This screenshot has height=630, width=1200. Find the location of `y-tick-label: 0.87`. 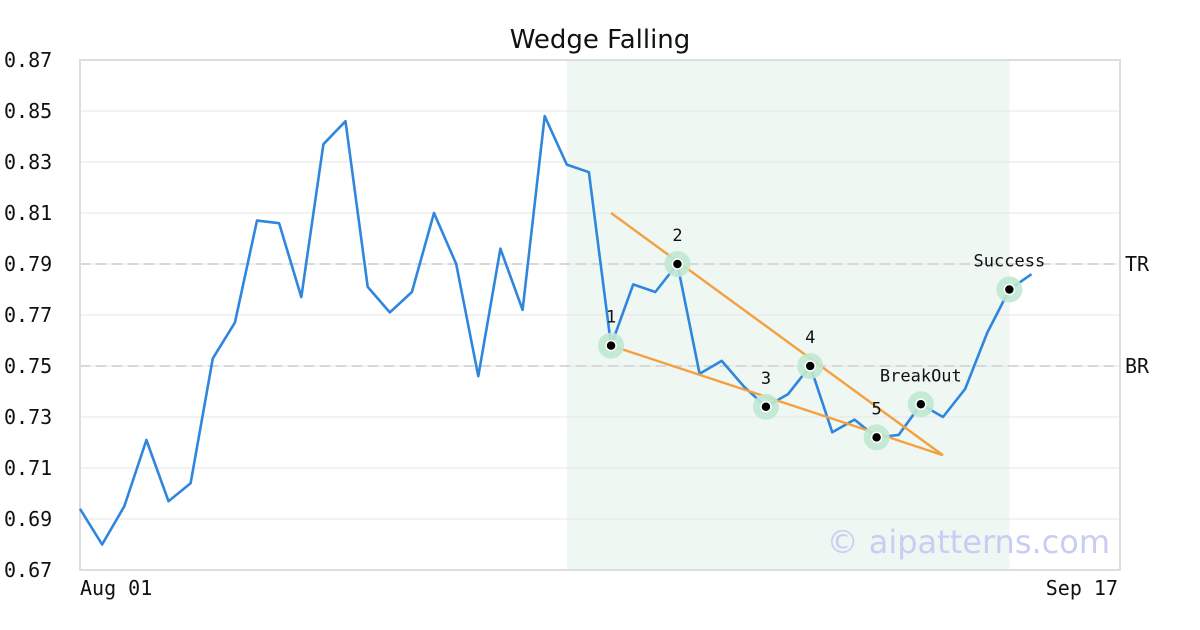

y-tick-label: 0.87 is located at coordinates (28, 60).